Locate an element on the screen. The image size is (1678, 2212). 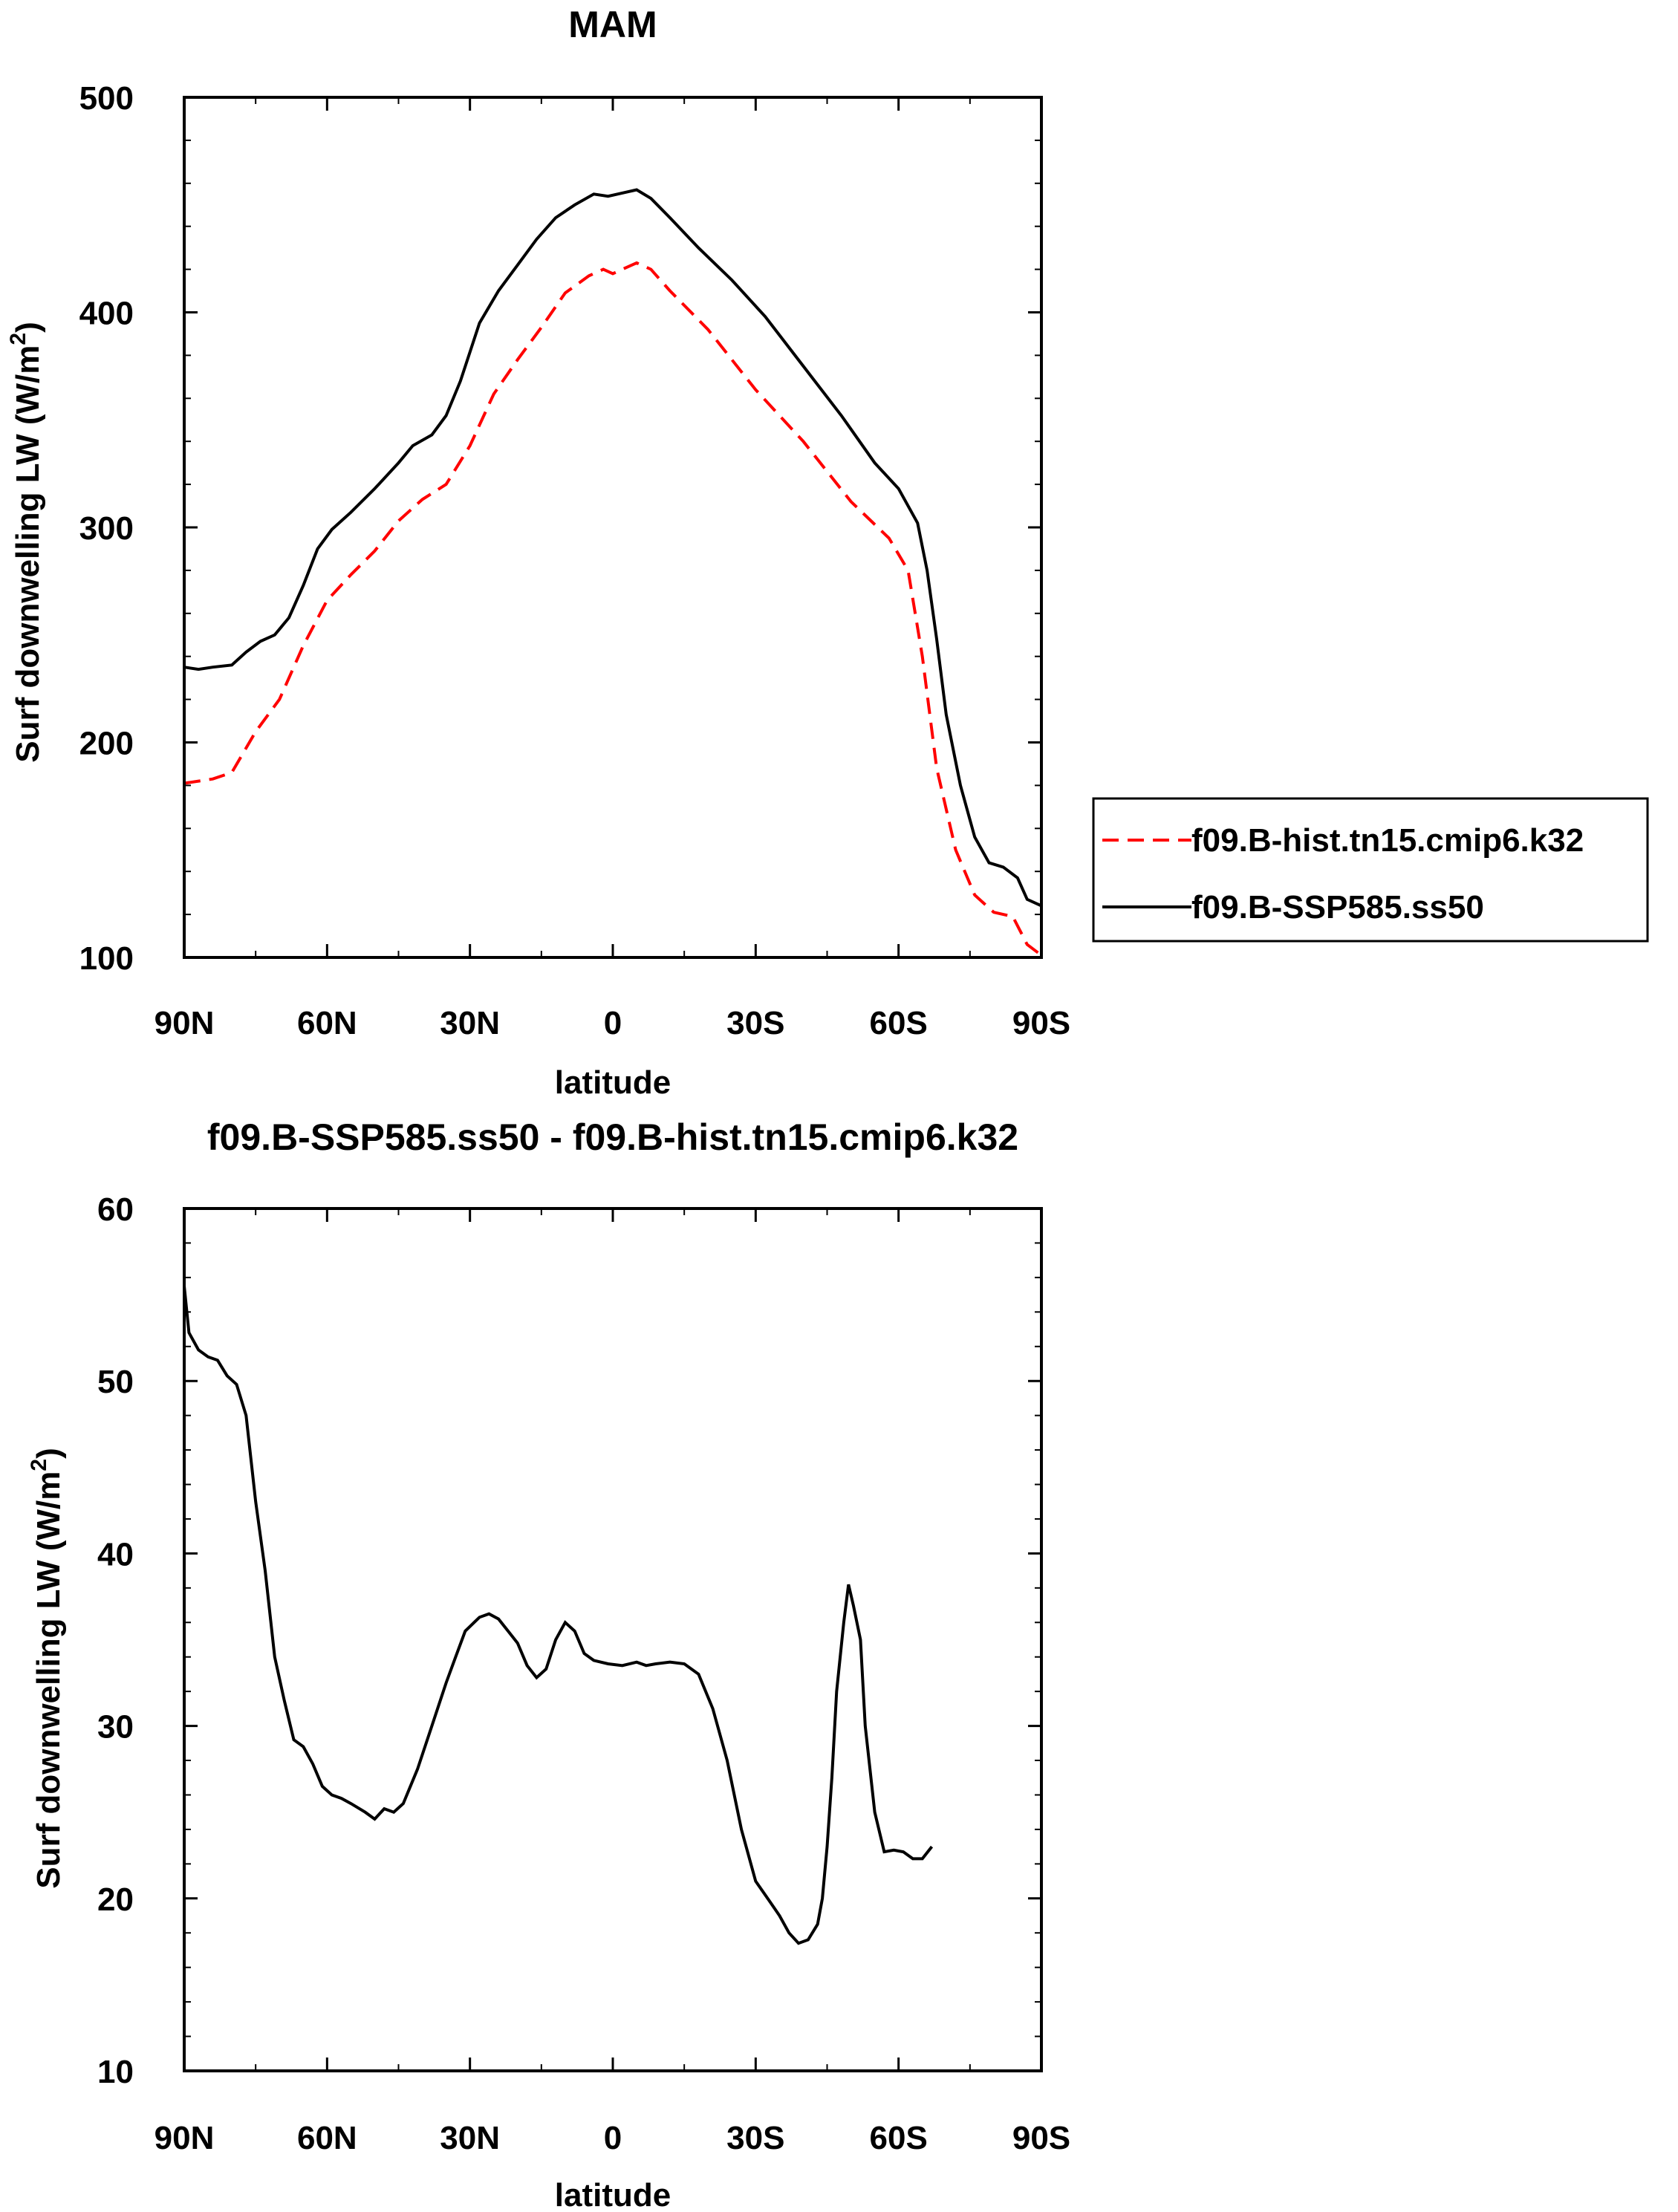
y-tick-label-20: 20 is located at coordinates (115, 1899).